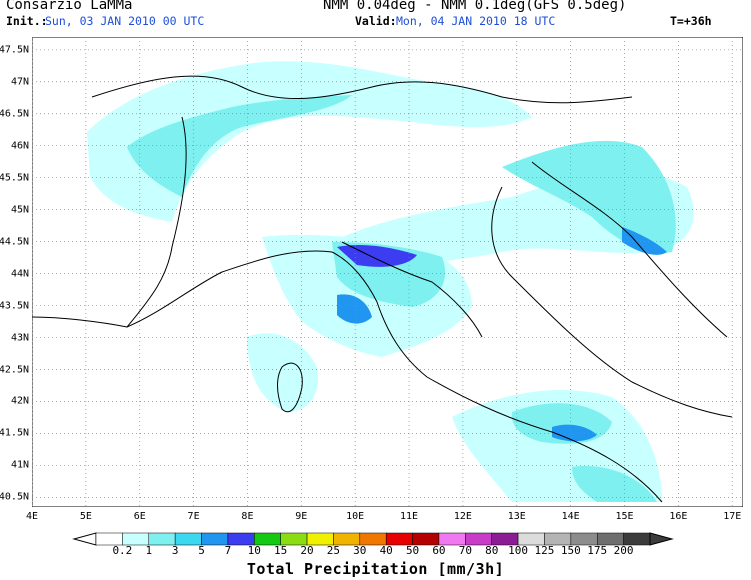  I want to click on border-regions, so click(412, 289).